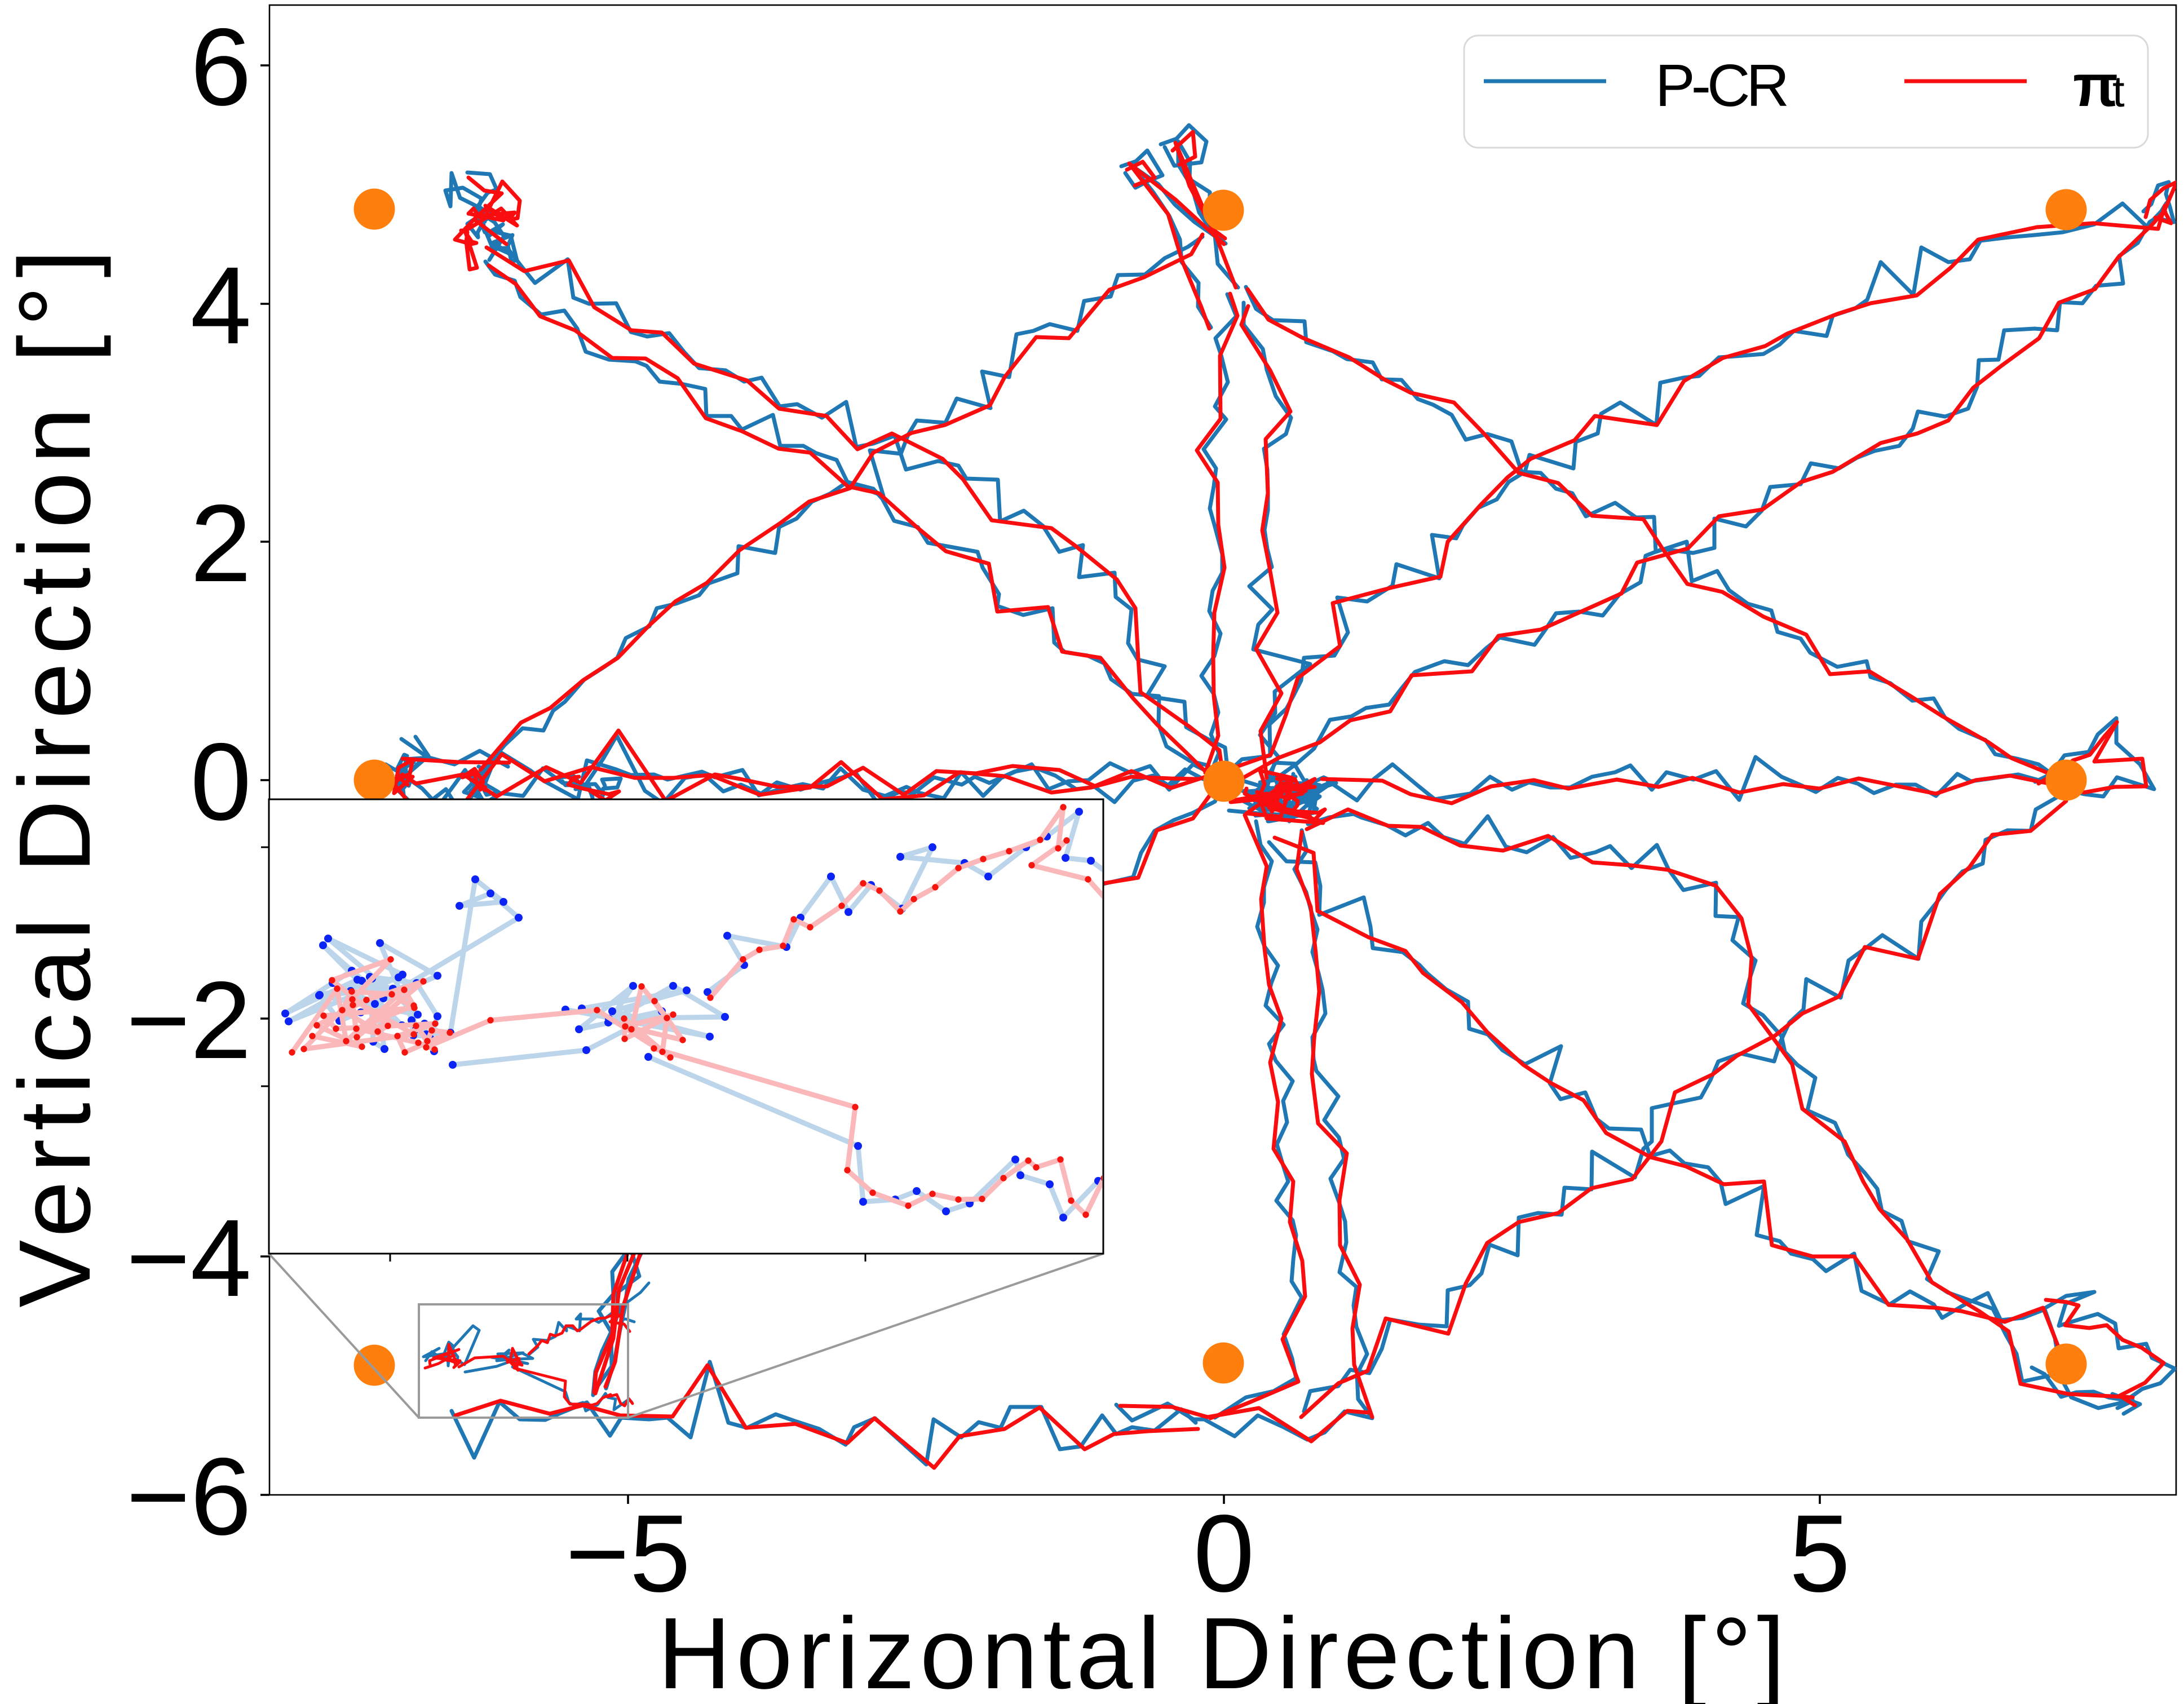  I want to click on svg-text: 4, so click(221, 305).